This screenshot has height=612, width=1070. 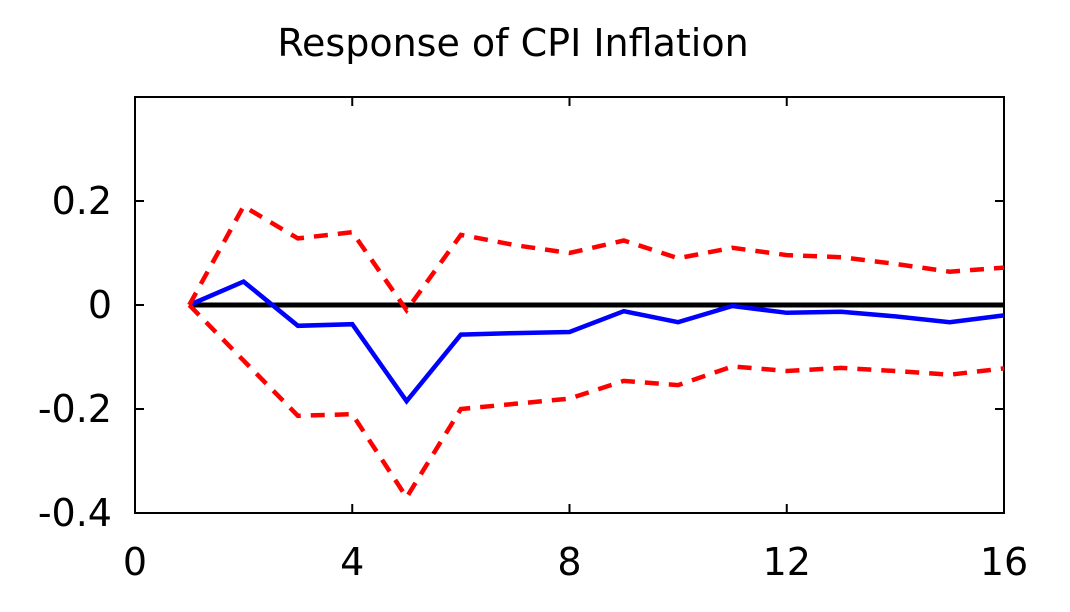 What do you see at coordinates (75, 409) in the screenshot?
I see `y-tick-label: -0.2` at bounding box center [75, 409].